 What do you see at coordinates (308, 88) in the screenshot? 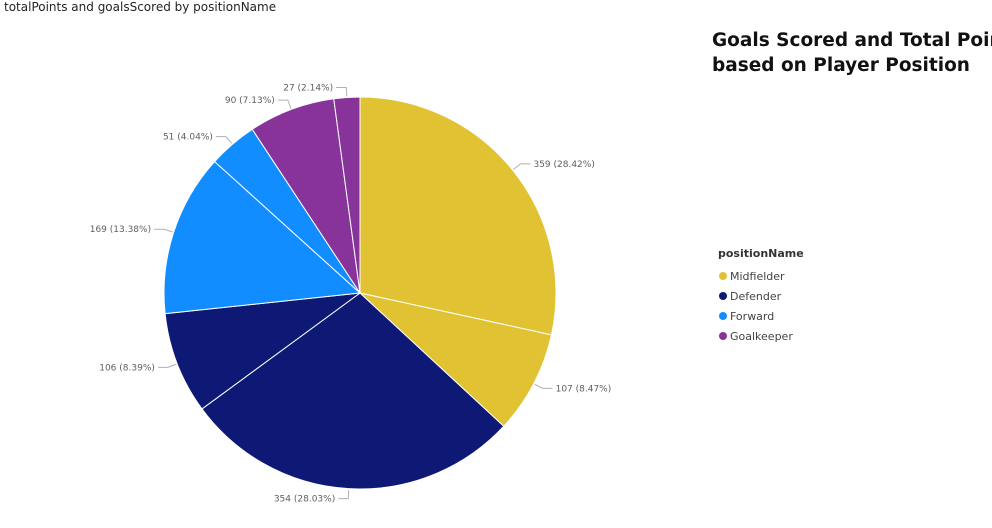
I see `data-label: 27 (2.14%)` at bounding box center [308, 88].